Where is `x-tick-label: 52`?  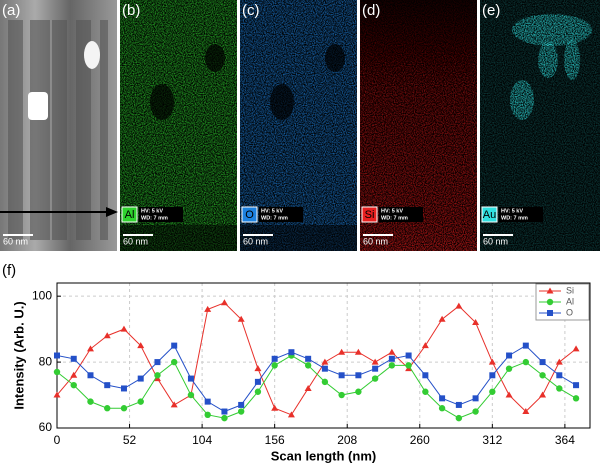 x-tick-label: 52 is located at coordinates (130, 440).